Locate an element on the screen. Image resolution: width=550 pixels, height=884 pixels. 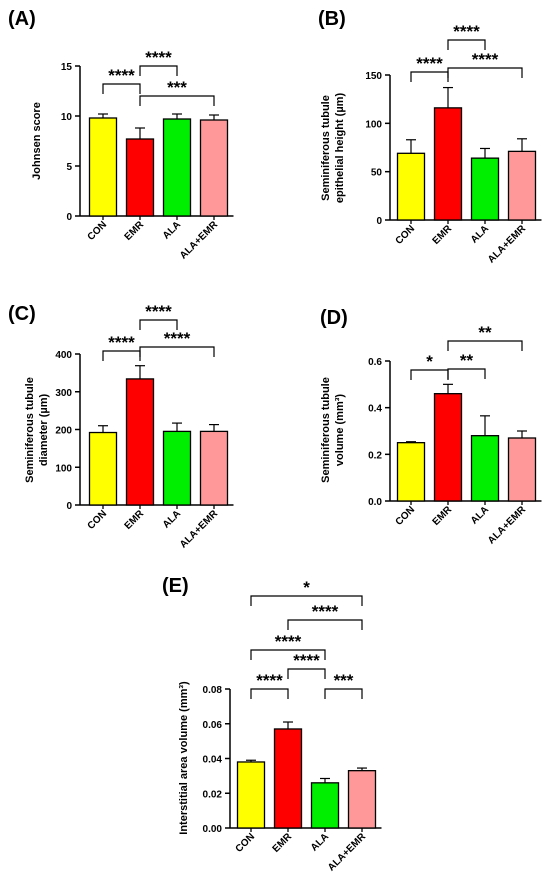
y-axis-label-line: Interstitial area volume (mm³) is located at coordinates (184, 758).